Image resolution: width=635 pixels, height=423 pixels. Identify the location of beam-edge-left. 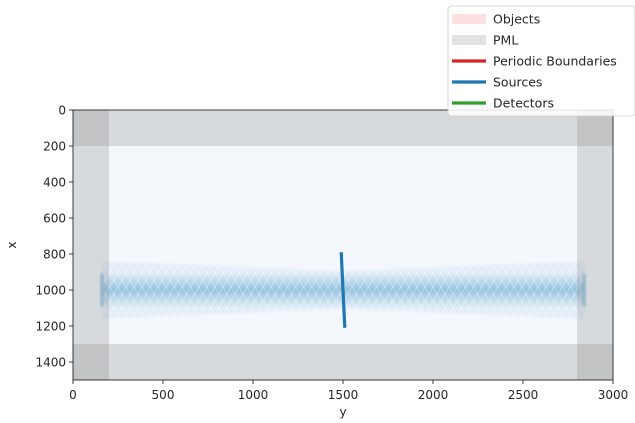
(101, 290).